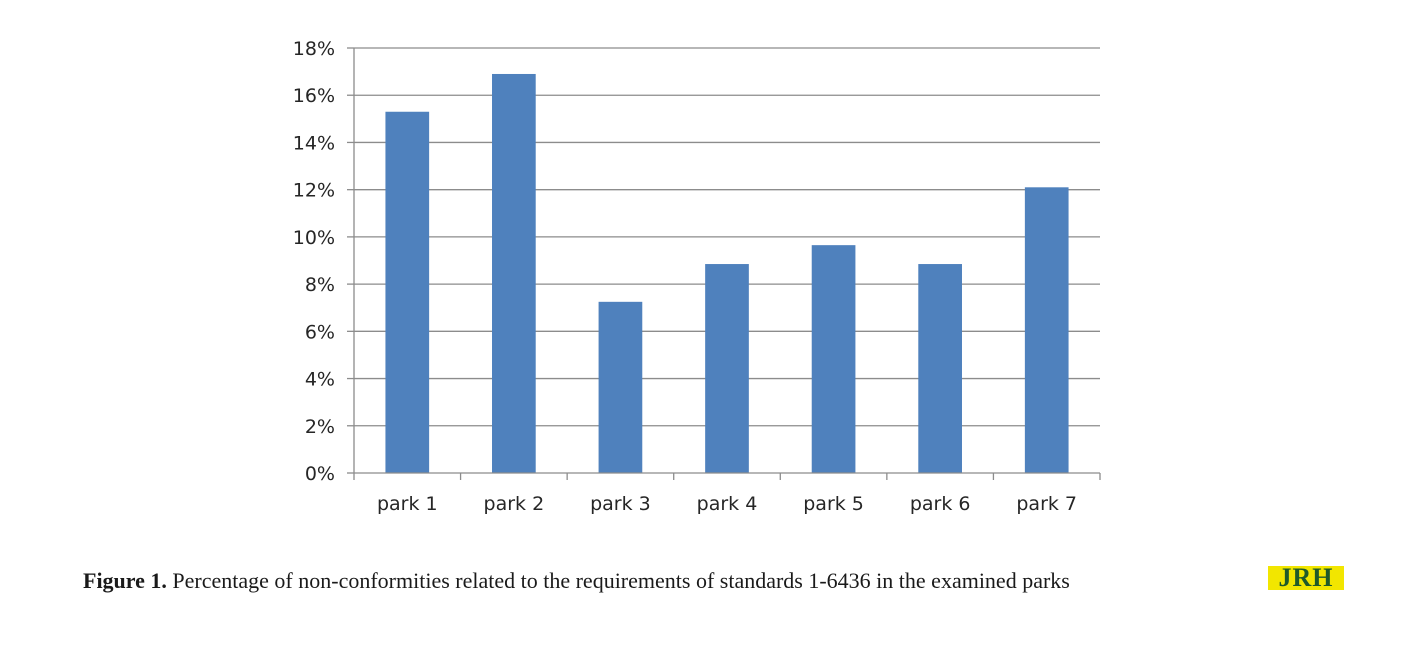 Image resolution: width=1407 pixels, height=650 pixels. I want to click on jrh-logo: JRH, so click(1306, 578).